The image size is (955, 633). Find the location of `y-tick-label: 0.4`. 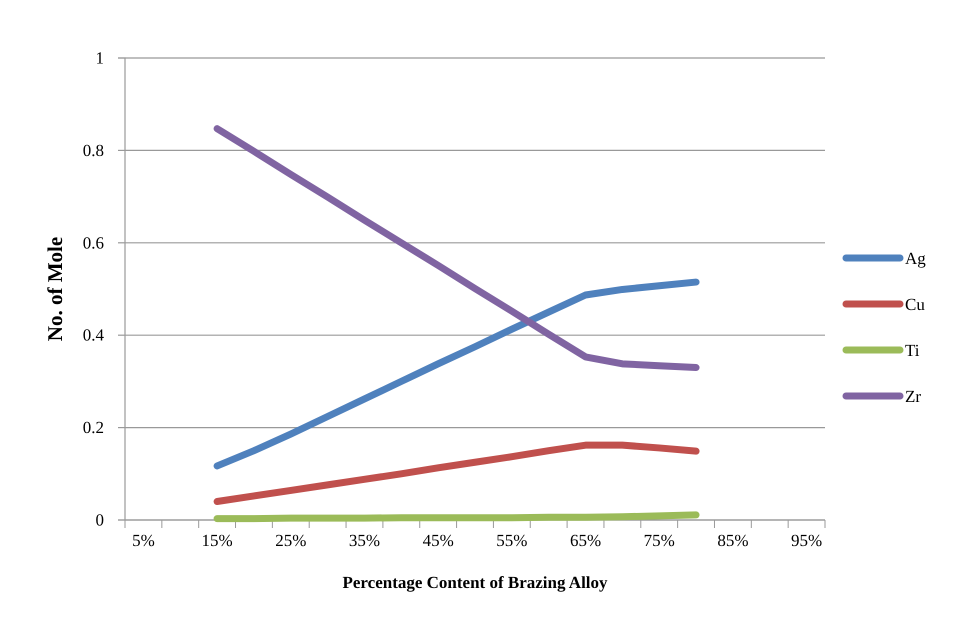

y-tick-label: 0.4 is located at coordinates (93, 335).